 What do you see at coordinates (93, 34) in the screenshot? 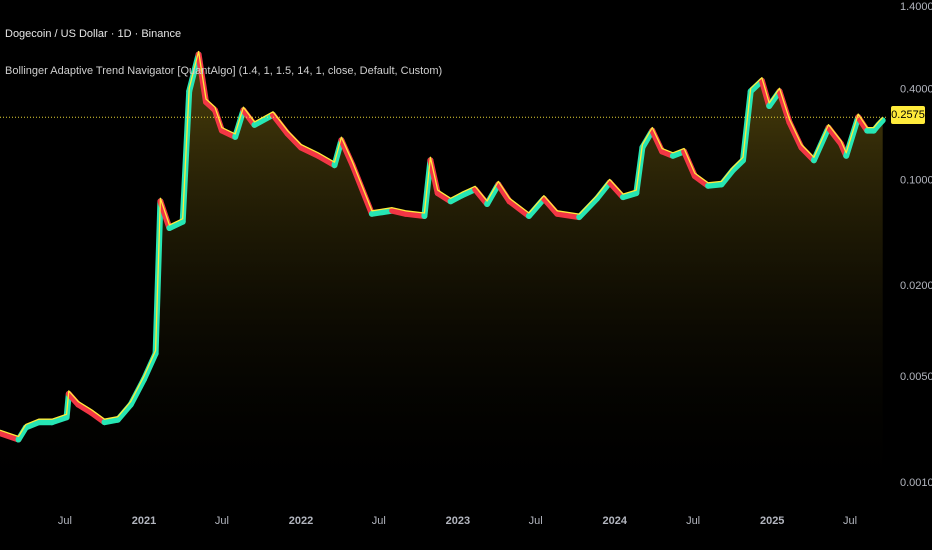
I see `symbol-title: Dogecoin / US Dollar · 1D · Binance` at bounding box center [93, 34].